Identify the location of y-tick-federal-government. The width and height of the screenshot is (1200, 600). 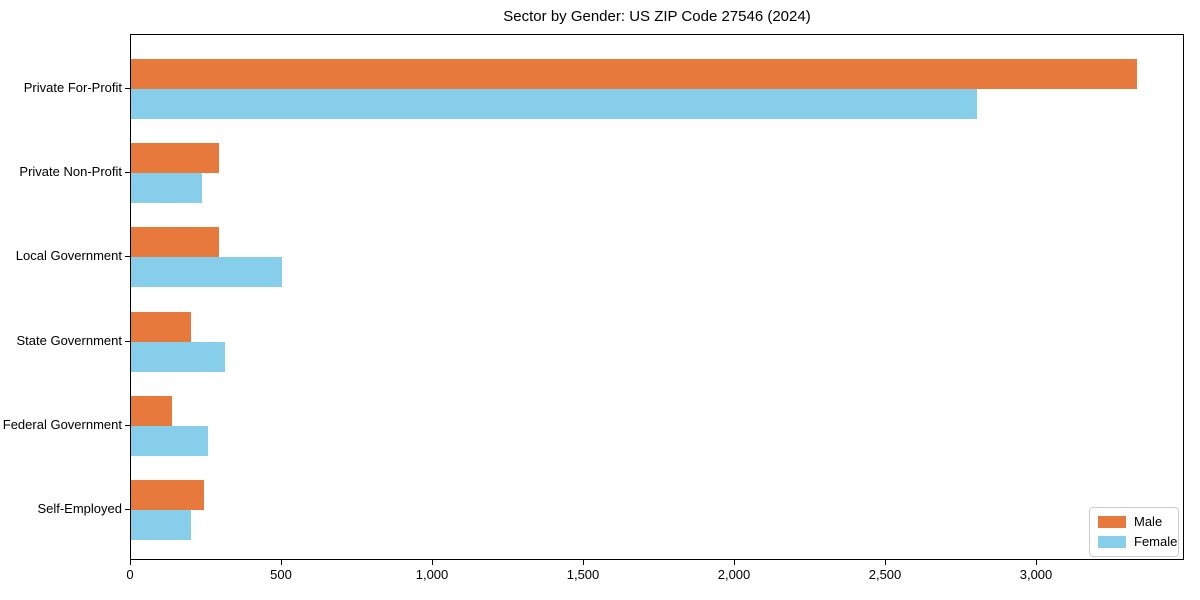
(127, 425).